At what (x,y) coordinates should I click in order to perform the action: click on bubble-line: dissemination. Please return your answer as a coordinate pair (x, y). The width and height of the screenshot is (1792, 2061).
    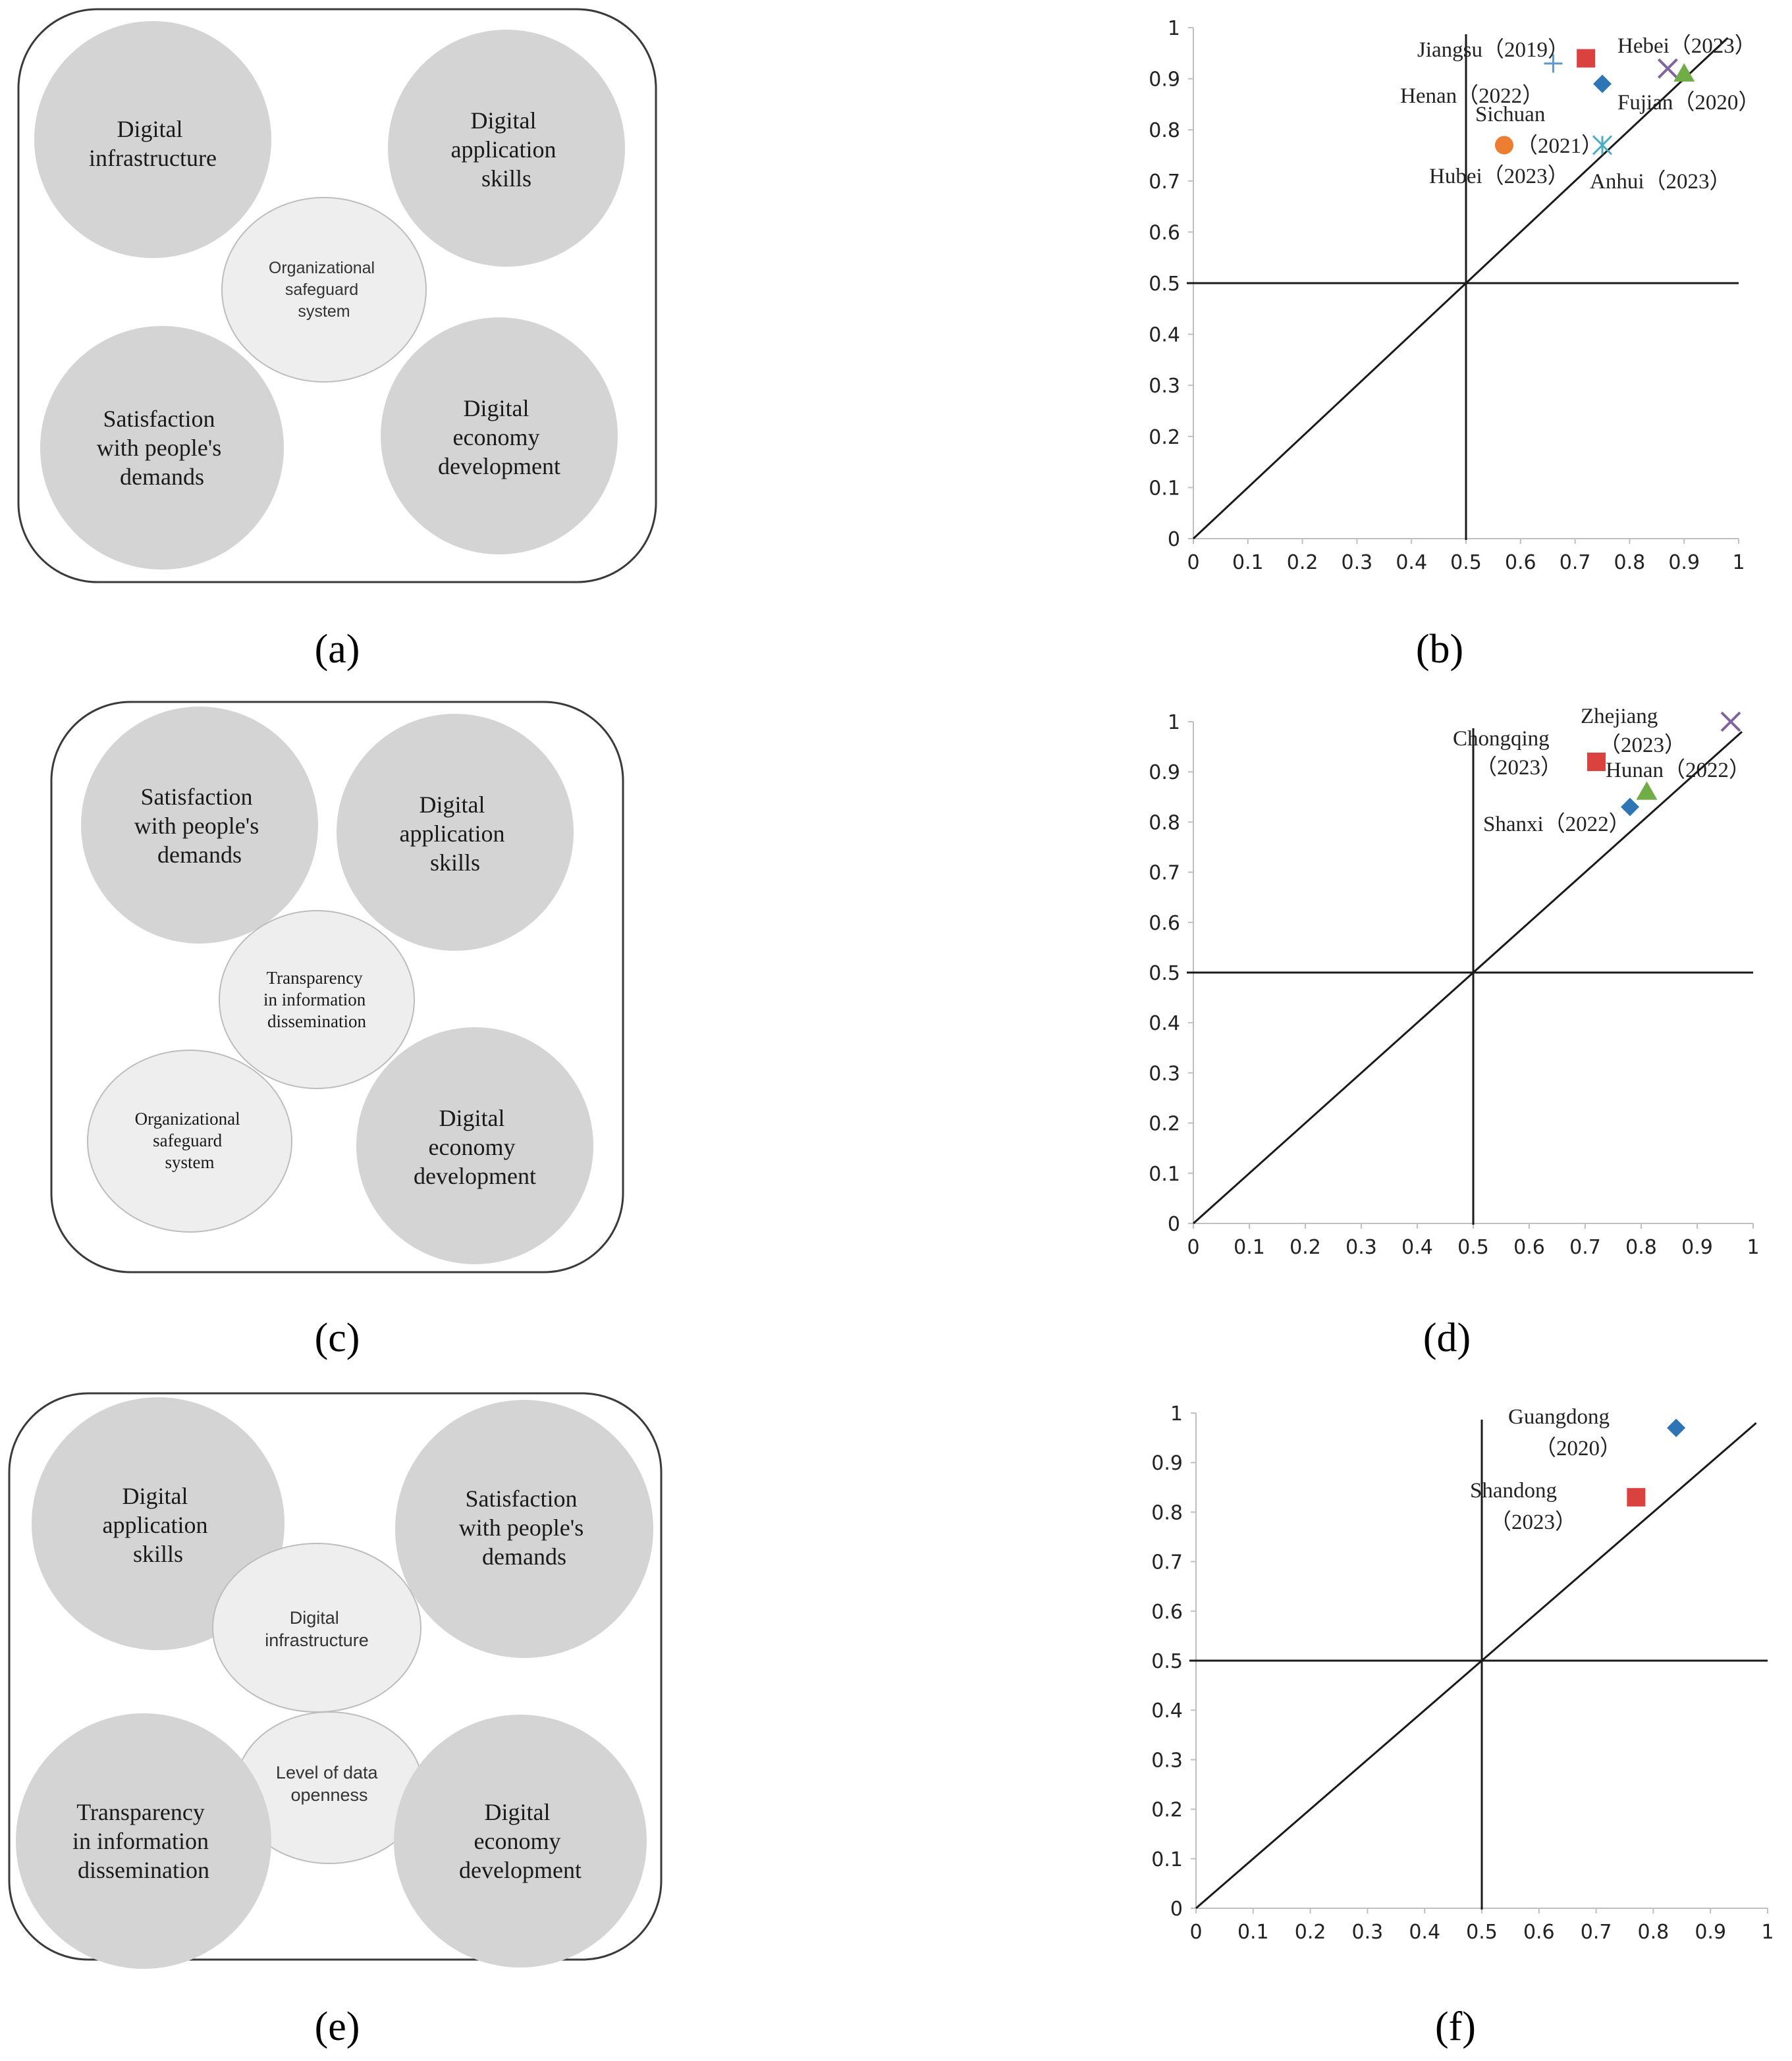
    Looking at the image, I should click on (143, 1870).